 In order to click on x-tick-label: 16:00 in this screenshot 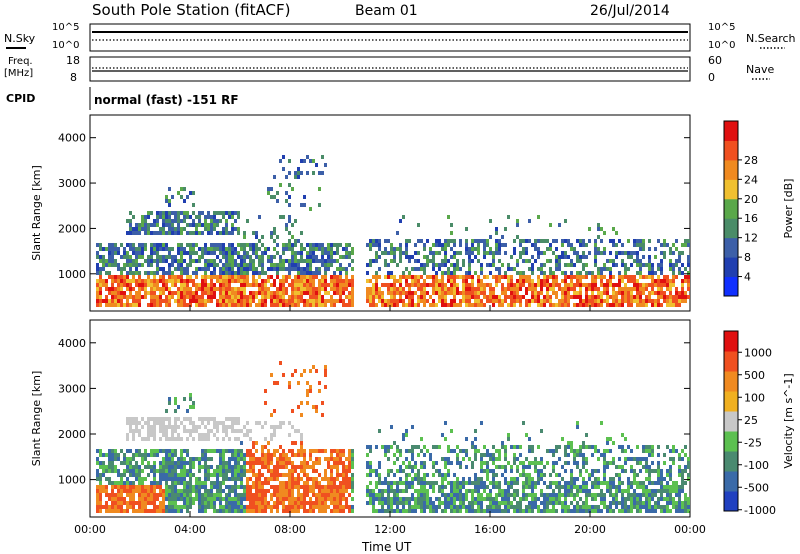, I will do `click(490, 529)`.